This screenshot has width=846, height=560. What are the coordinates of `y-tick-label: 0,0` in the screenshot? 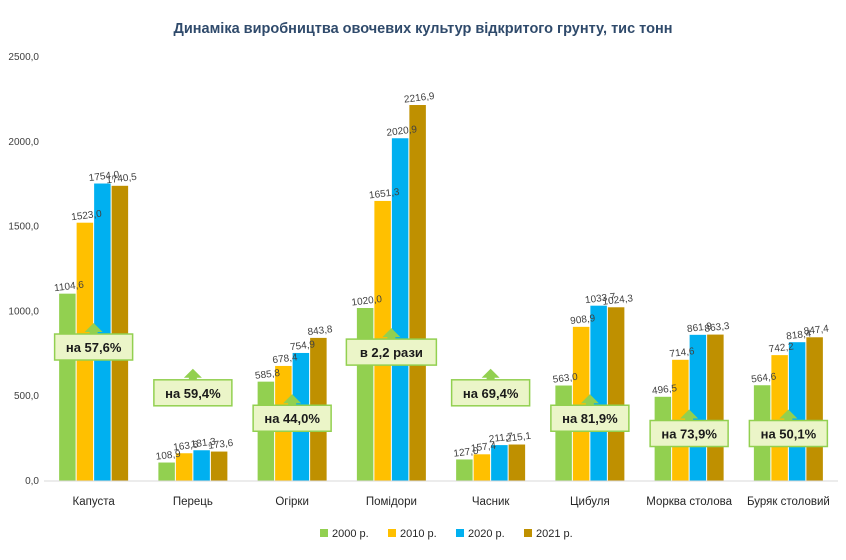 It's located at (32, 481).